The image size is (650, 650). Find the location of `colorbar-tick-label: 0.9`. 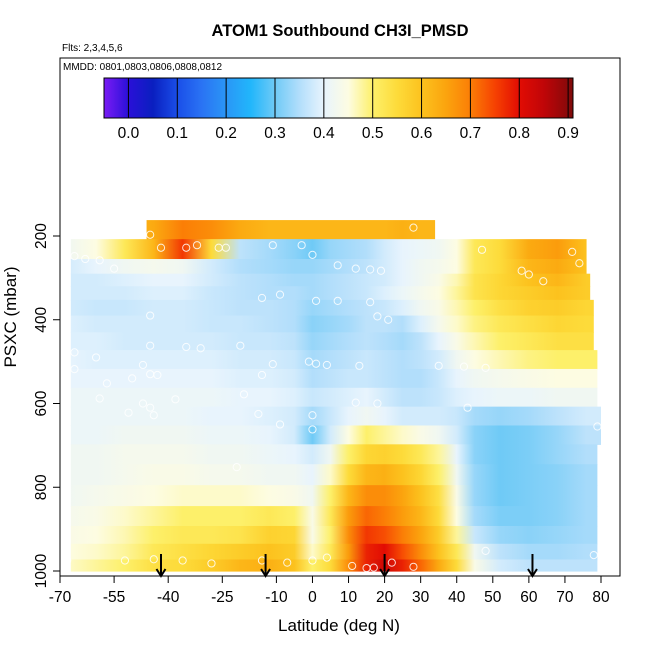

colorbar-tick-label: 0.9 is located at coordinates (568, 133).